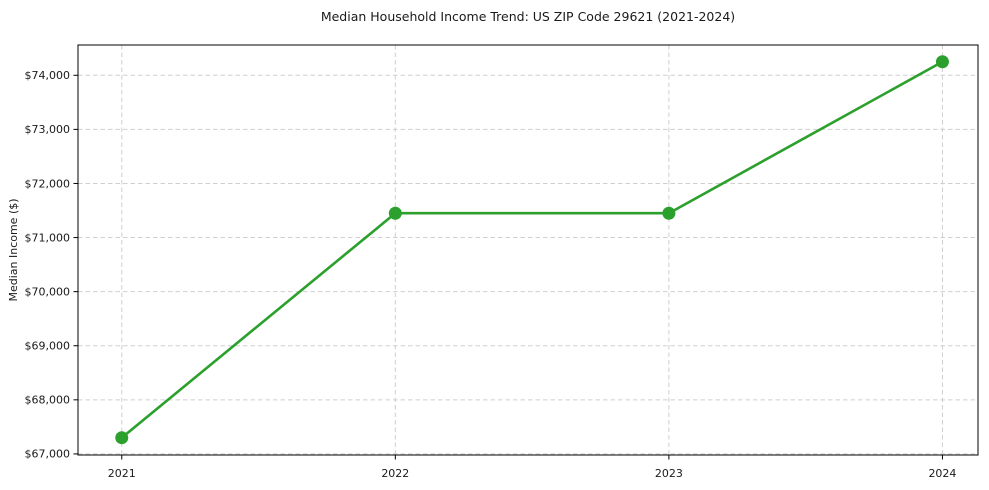  Describe the element at coordinates (48, 454) in the screenshot. I see `y-tick-label: $67,000` at that location.